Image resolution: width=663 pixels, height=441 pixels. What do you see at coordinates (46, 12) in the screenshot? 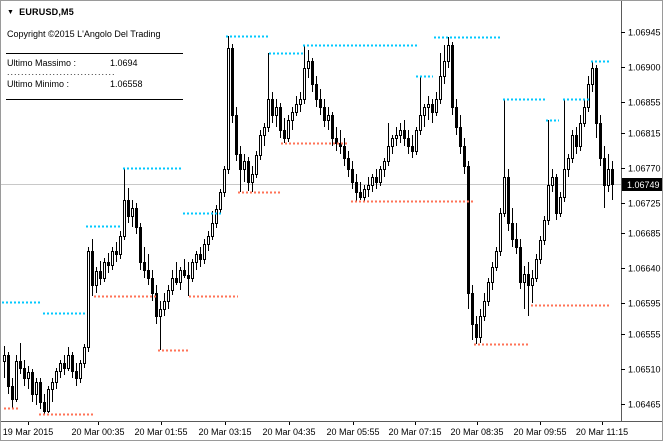
I see `symbol-label: EURUSD,M5` at bounding box center [46, 12].